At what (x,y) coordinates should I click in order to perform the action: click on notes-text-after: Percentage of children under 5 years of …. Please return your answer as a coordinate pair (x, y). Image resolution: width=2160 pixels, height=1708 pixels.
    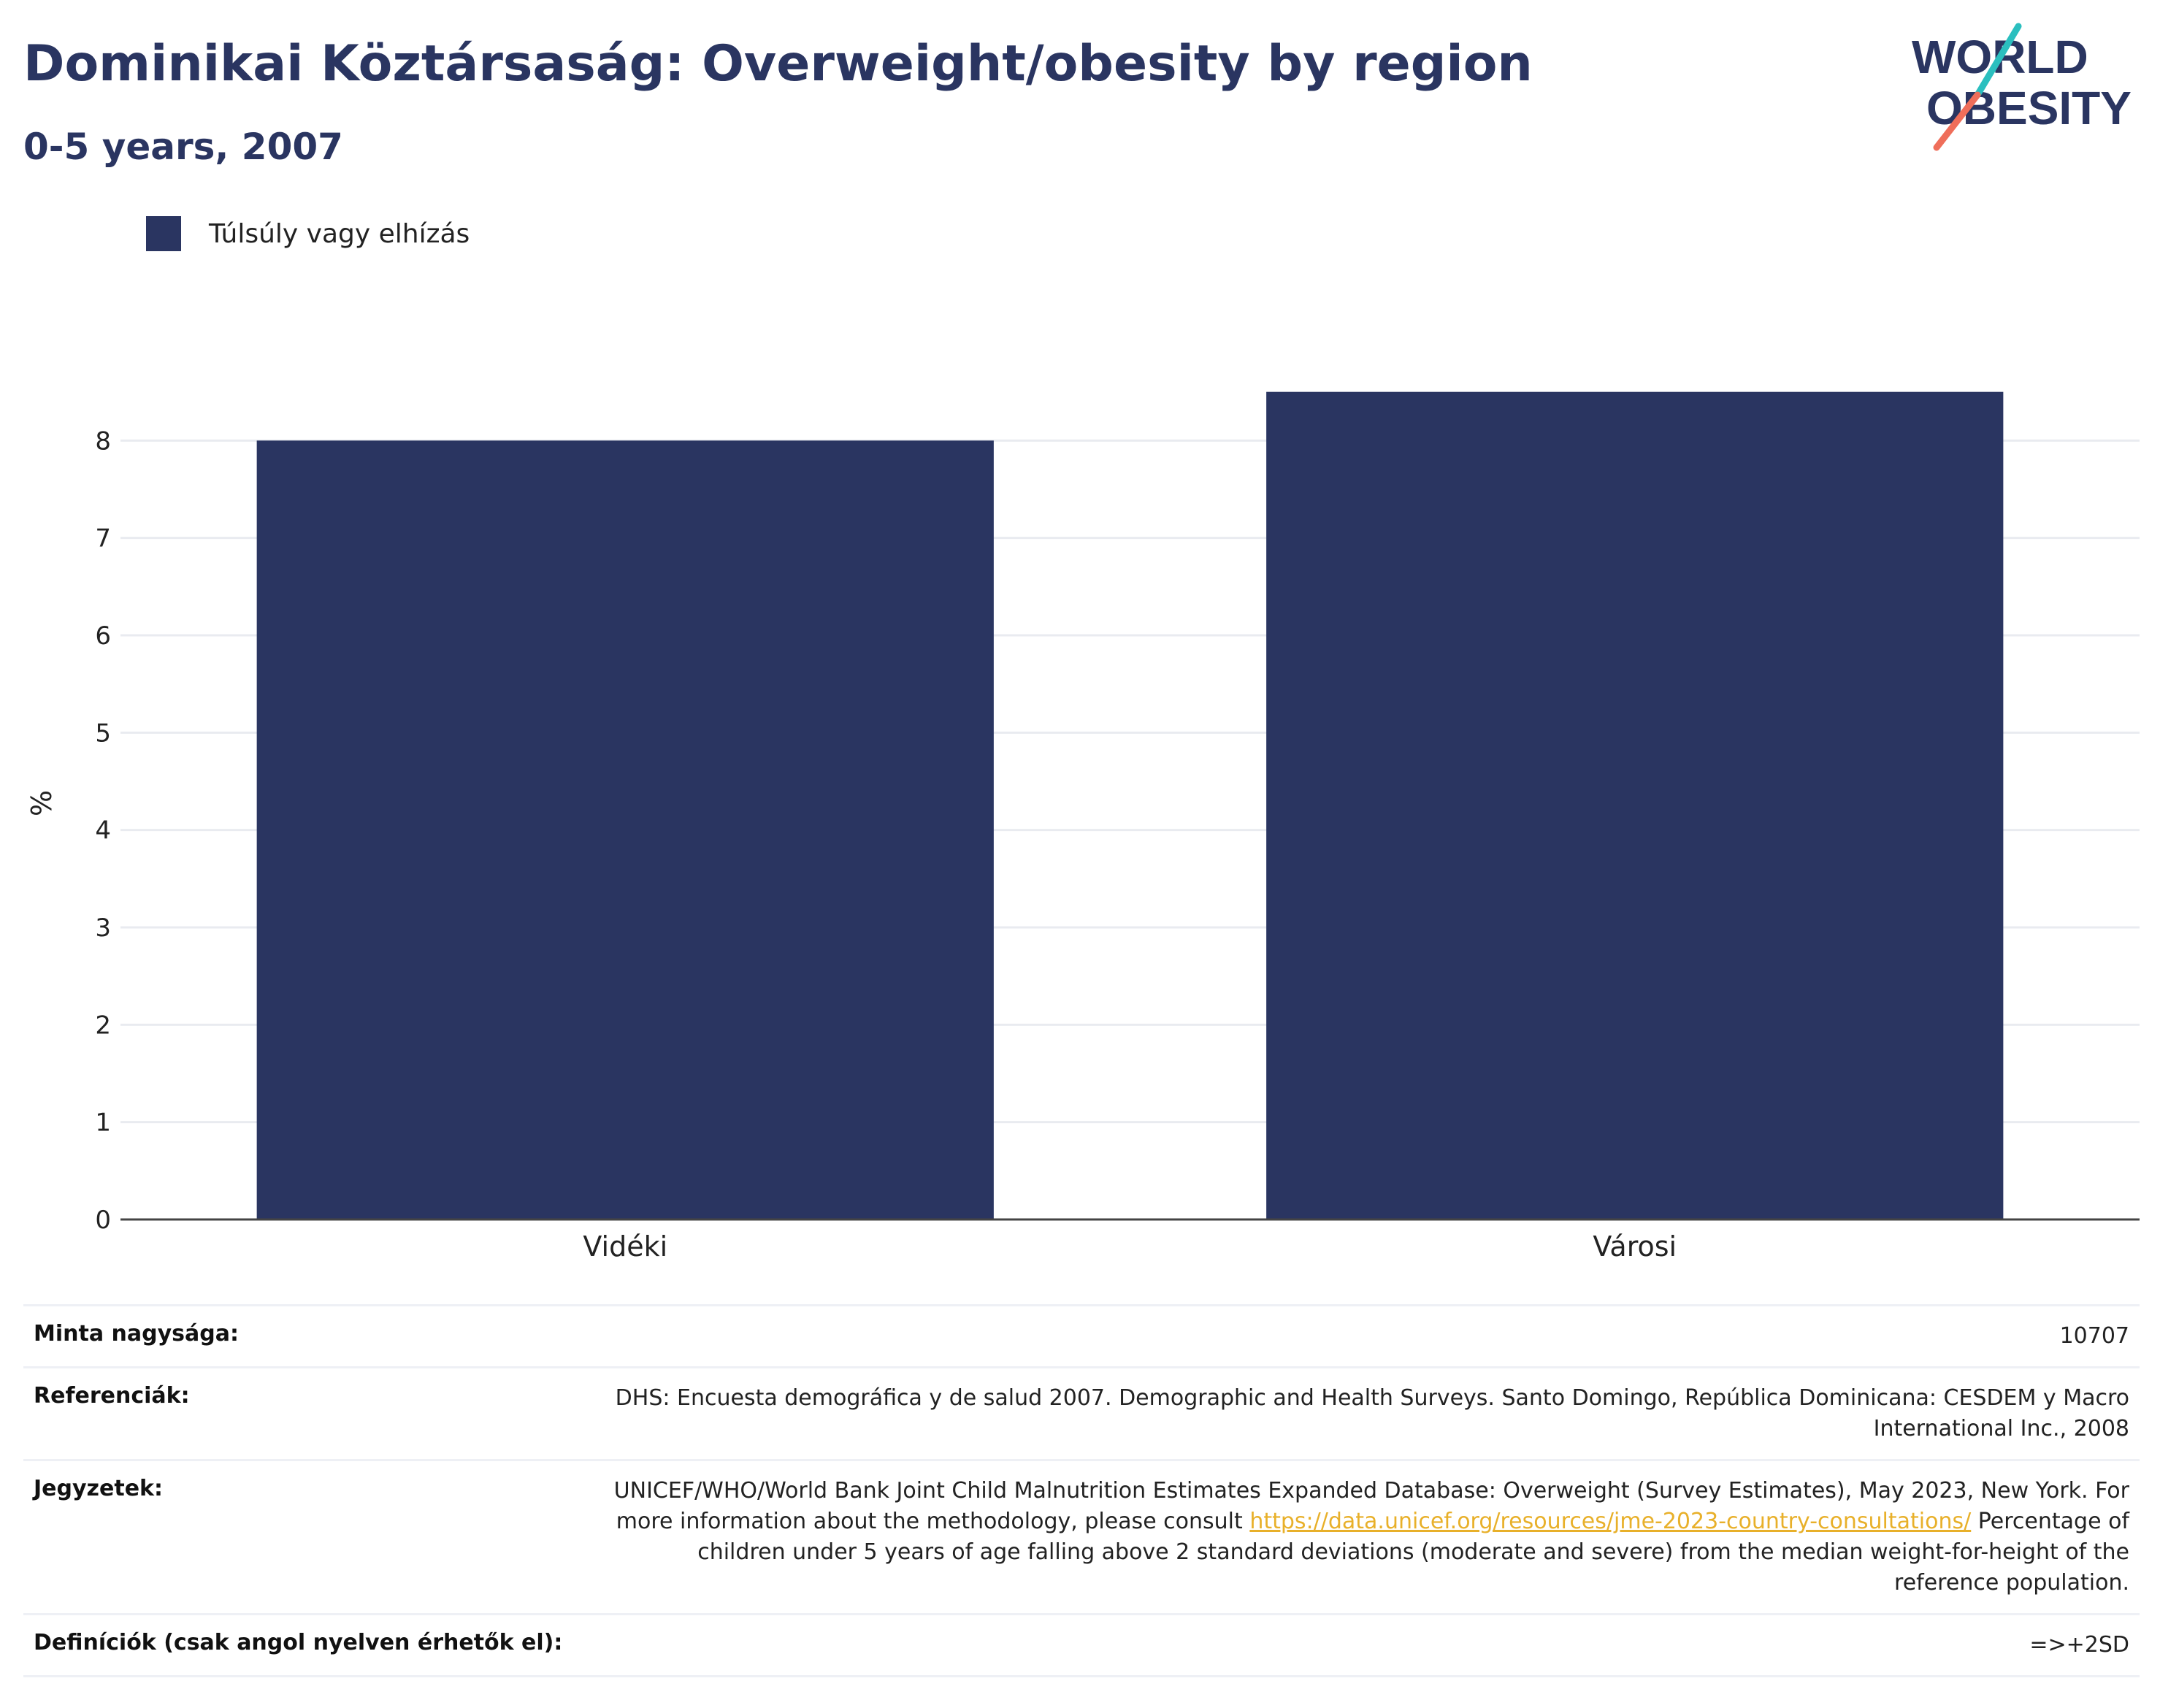
    Looking at the image, I should click on (1413, 1552).